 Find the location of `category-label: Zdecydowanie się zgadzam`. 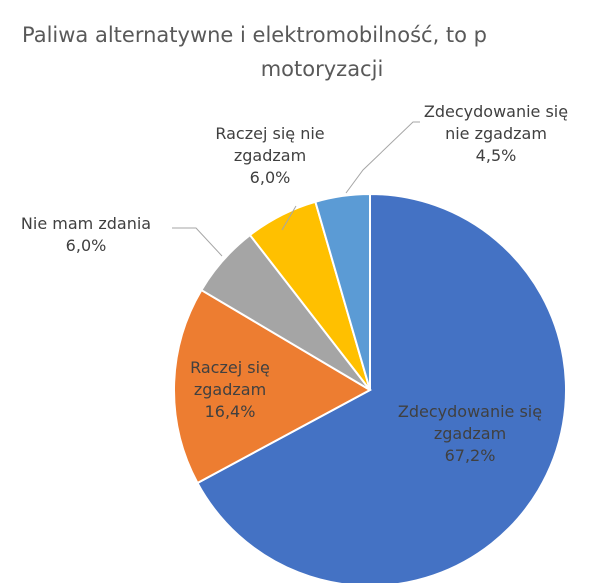

category-label: Zdecydowanie się zgadzam is located at coordinates (470, 422).